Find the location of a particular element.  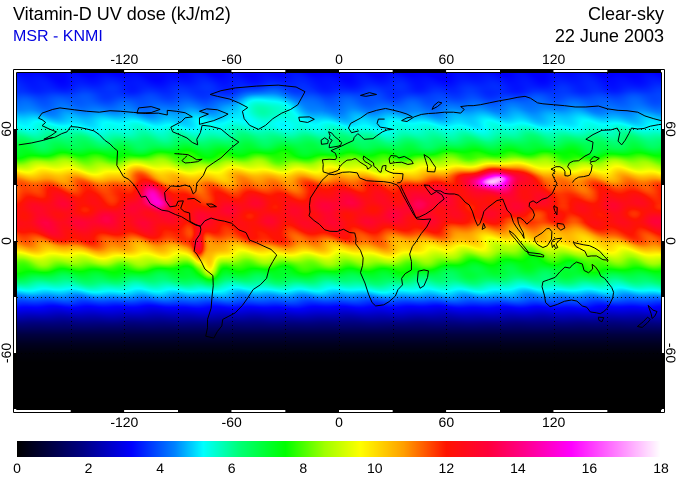

lon-tick-label-bottom: -120 is located at coordinates (124, 422).